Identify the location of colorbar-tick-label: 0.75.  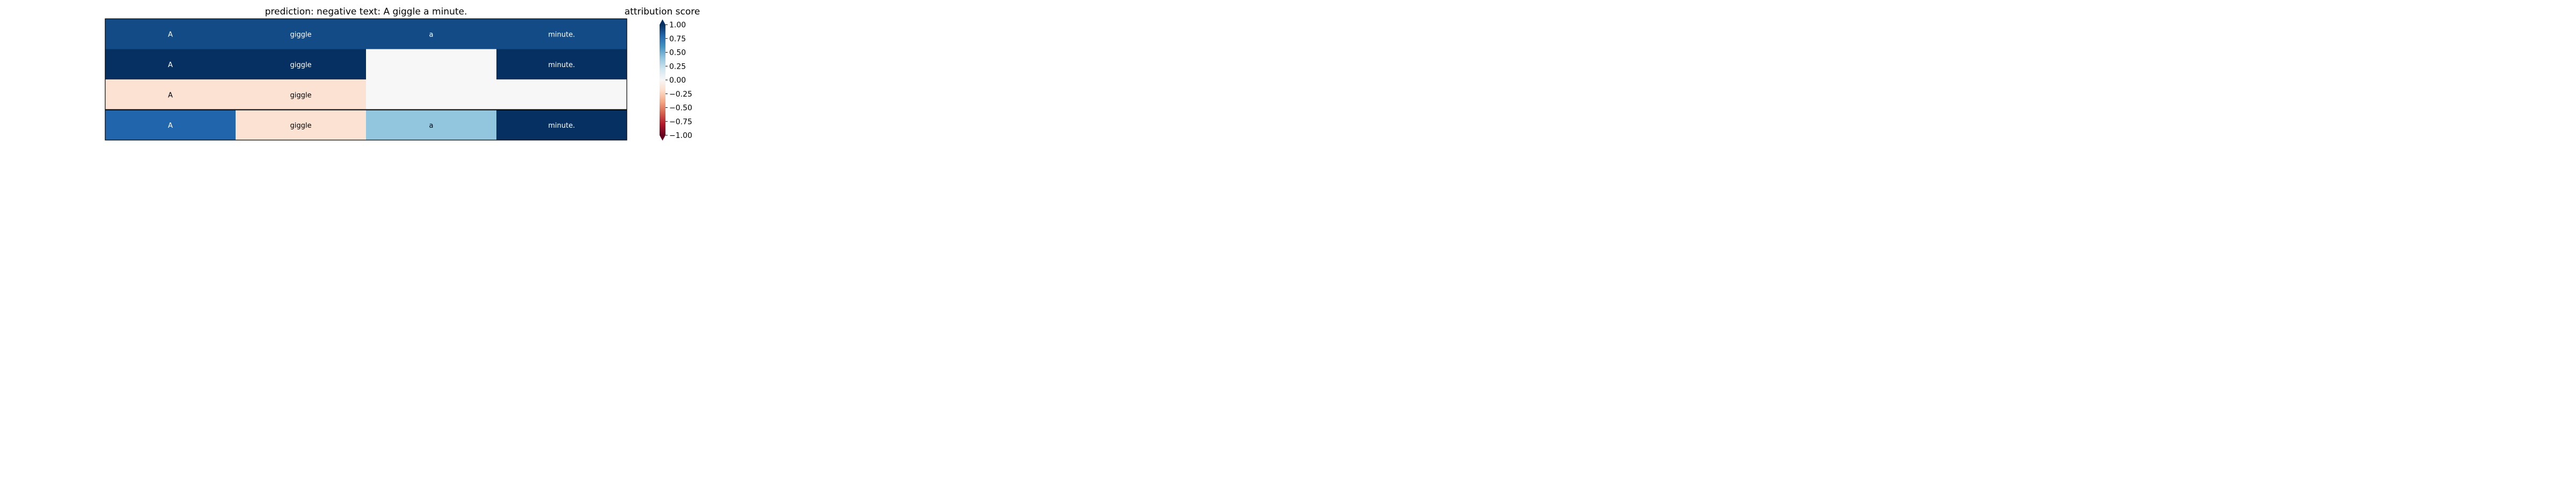
(677, 39).